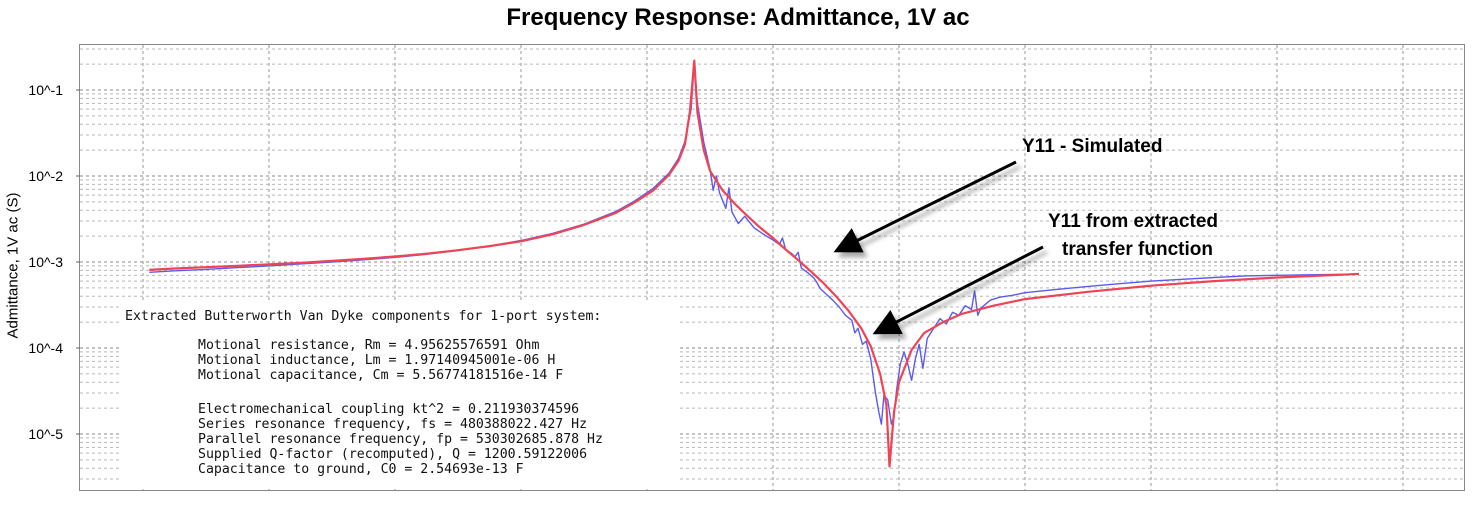 Image resolution: width=1476 pixels, height=509 pixels. Describe the element at coordinates (738, 17) in the screenshot. I see `chart-title: Frequency Response: Admittance, 1V ac` at that location.